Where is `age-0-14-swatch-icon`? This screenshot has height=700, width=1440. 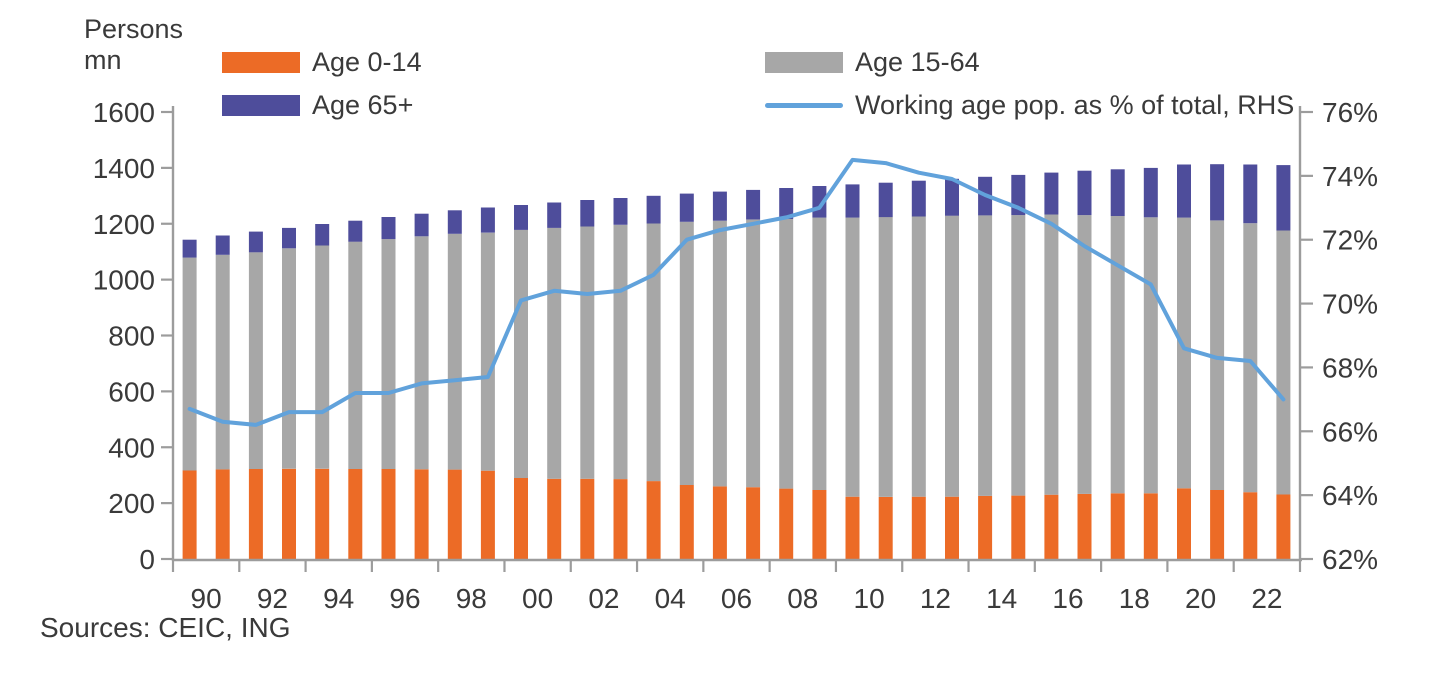
age-0-14-swatch-icon is located at coordinates (261, 62).